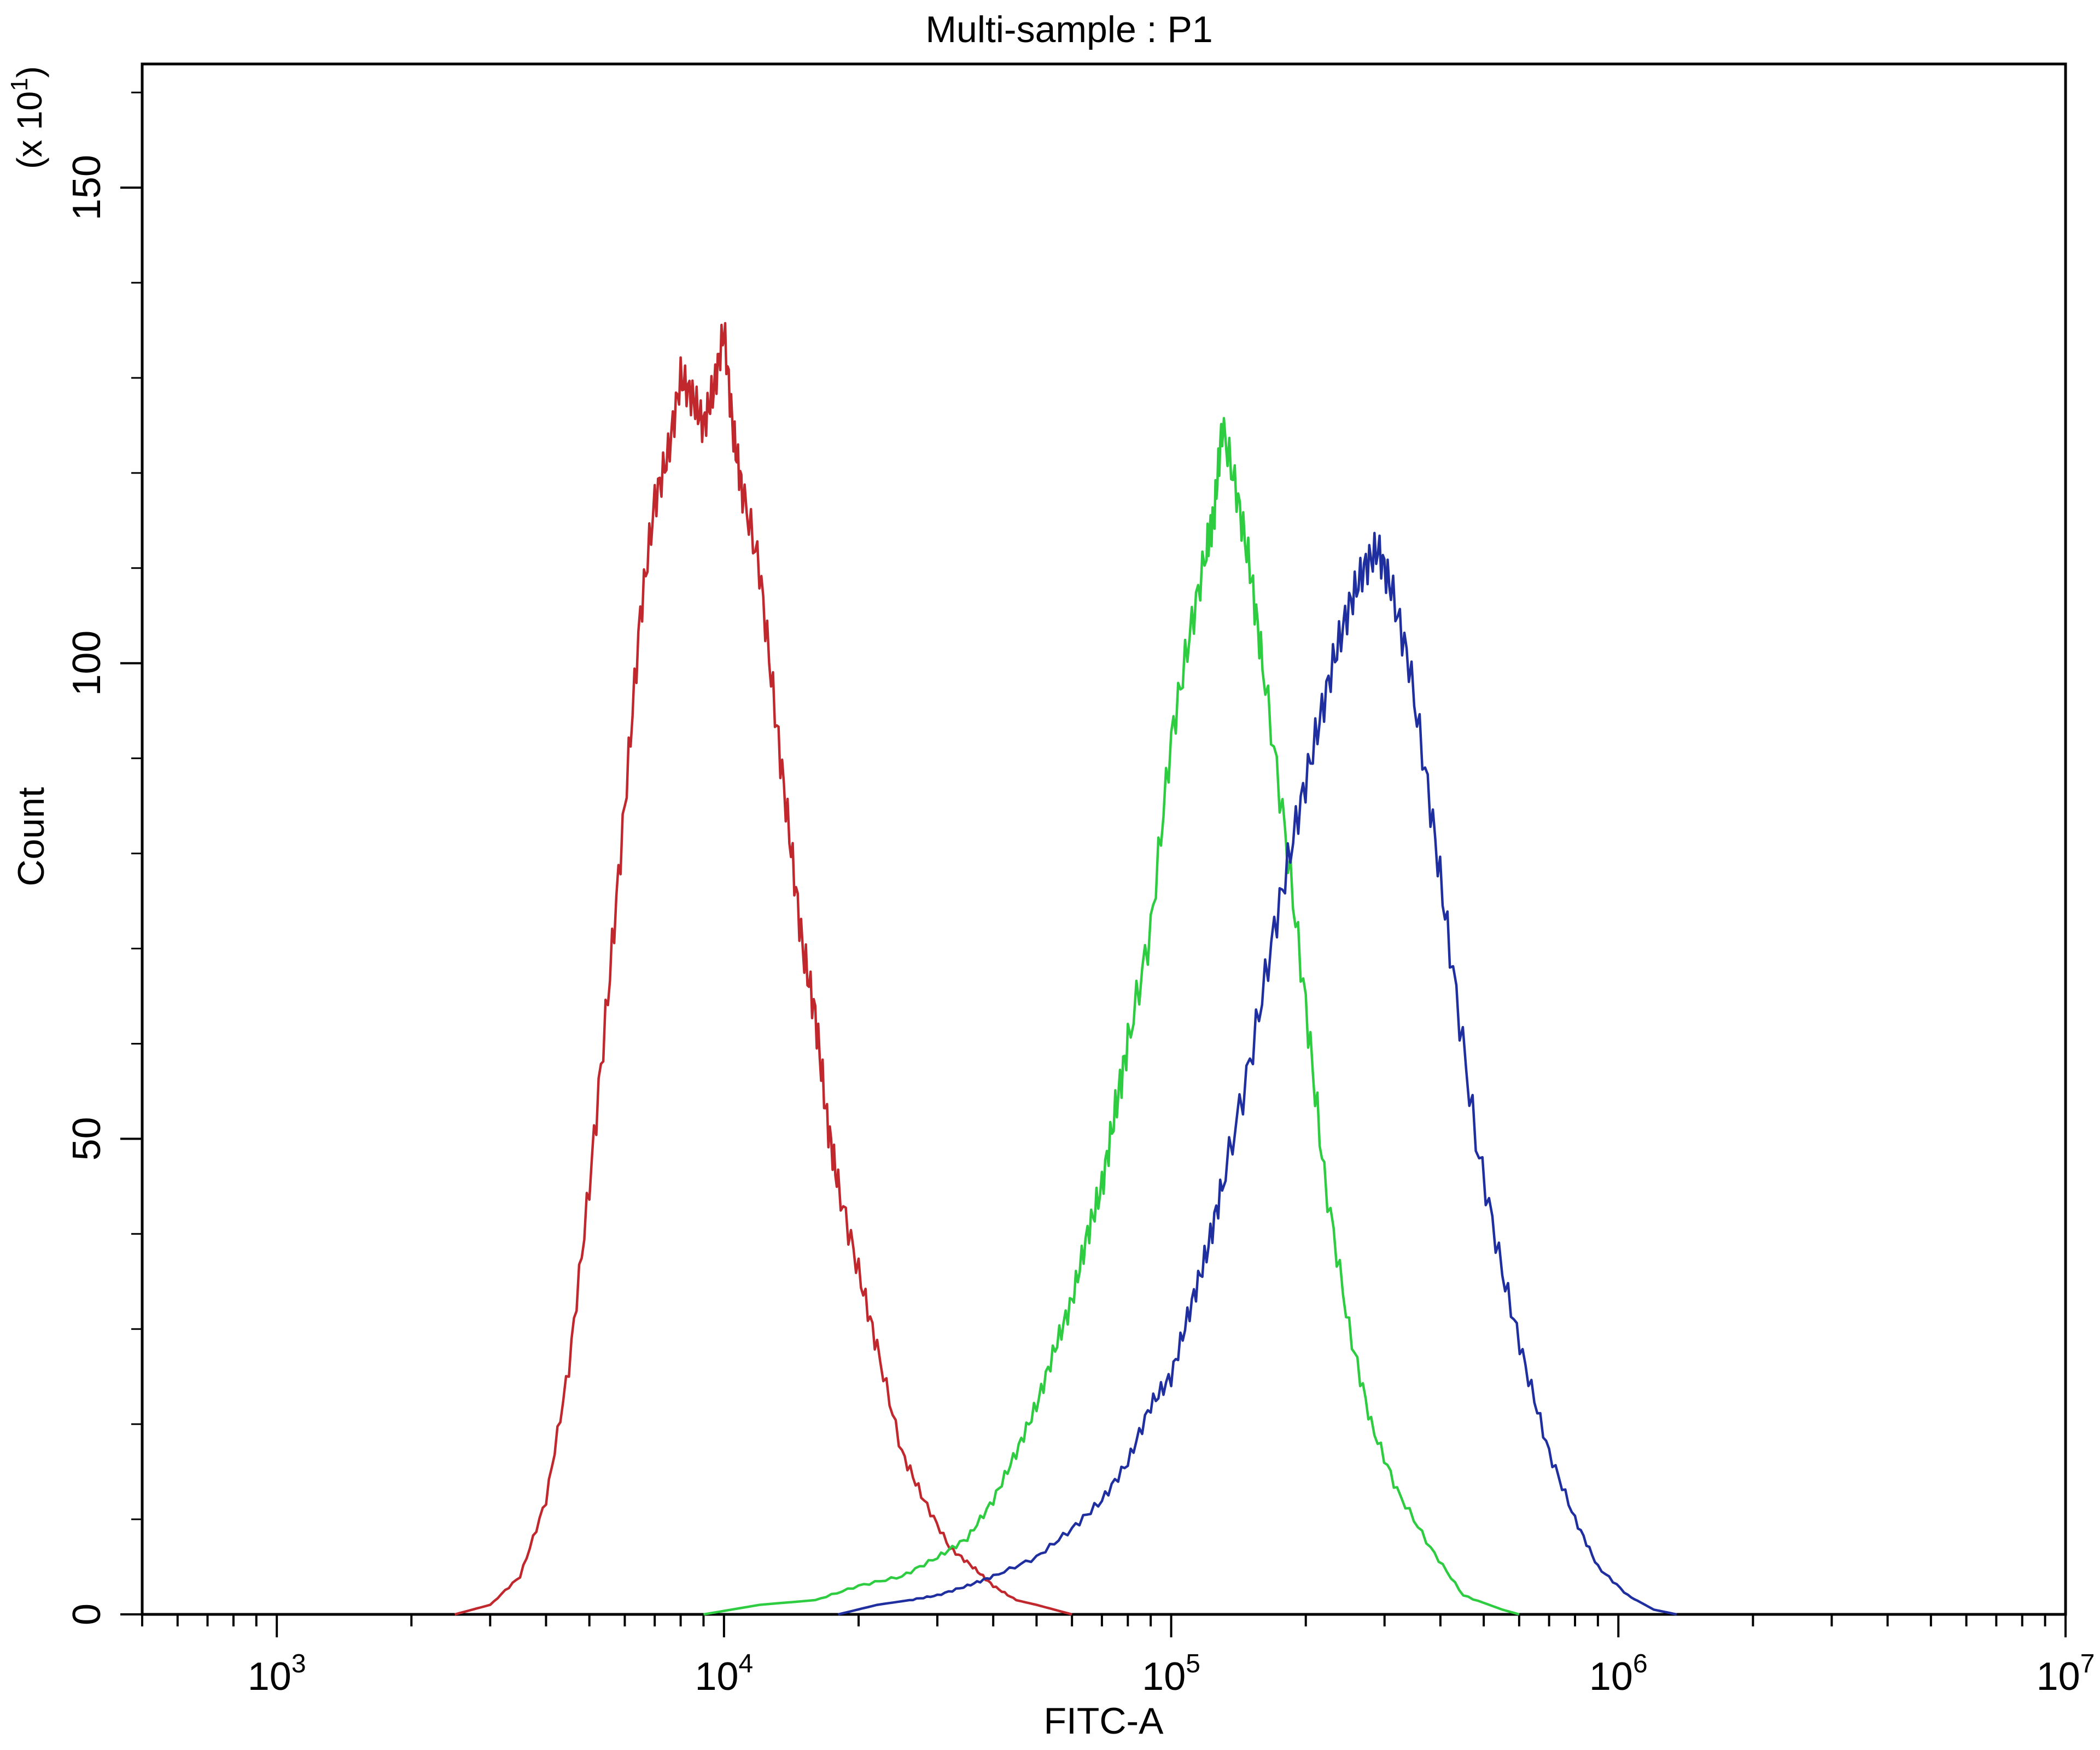 The width and height of the screenshot is (2100, 1750). What do you see at coordinates (29, 130) in the screenshot?
I see `multiplier-prefix: (x 10` at bounding box center [29, 130].